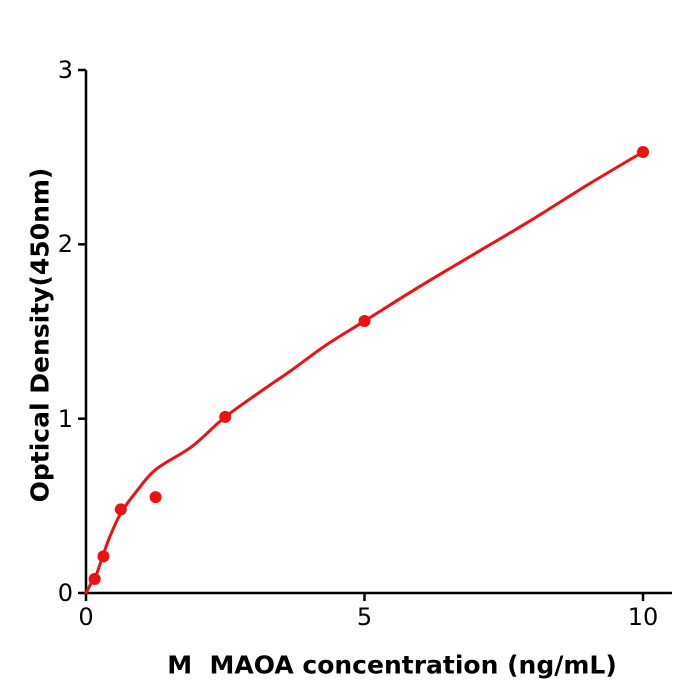 Image resolution: width=700 pixels, height=700 pixels. What do you see at coordinates (65, 418) in the screenshot?
I see `y-tick-label: 1` at bounding box center [65, 418].